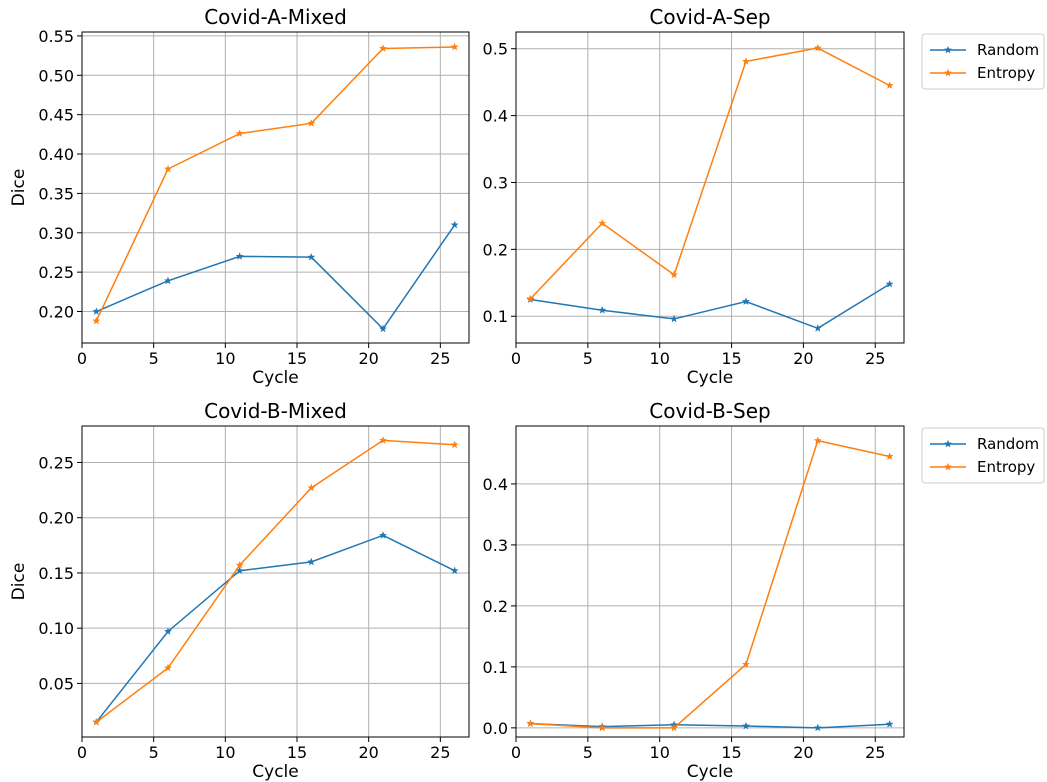  I want to click on y-tick-label: 0.45, so click(56, 115).